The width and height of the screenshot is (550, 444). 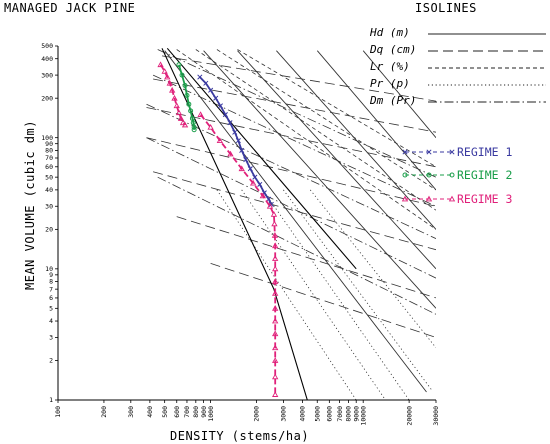 I want to click on y-tick-label: 4, so click(x=51, y=321).